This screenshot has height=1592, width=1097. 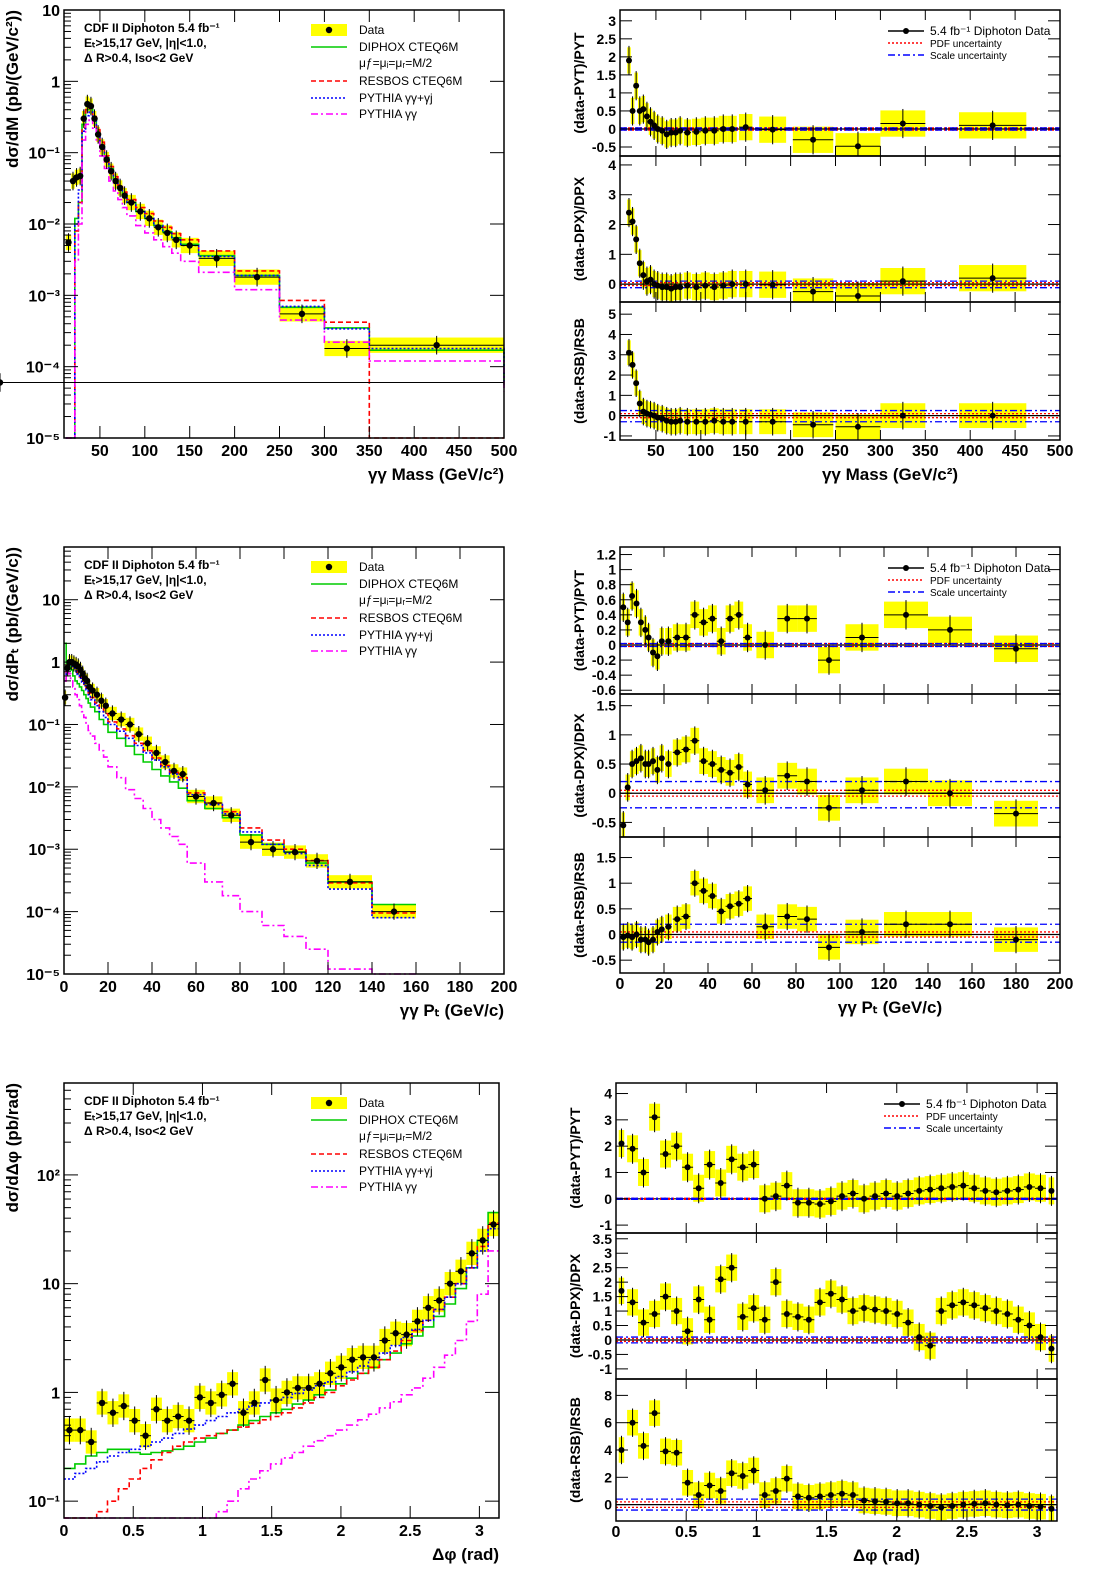 What do you see at coordinates (612, 254) in the screenshot?
I see `y-tick-label: 1` at bounding box center [612, 254].